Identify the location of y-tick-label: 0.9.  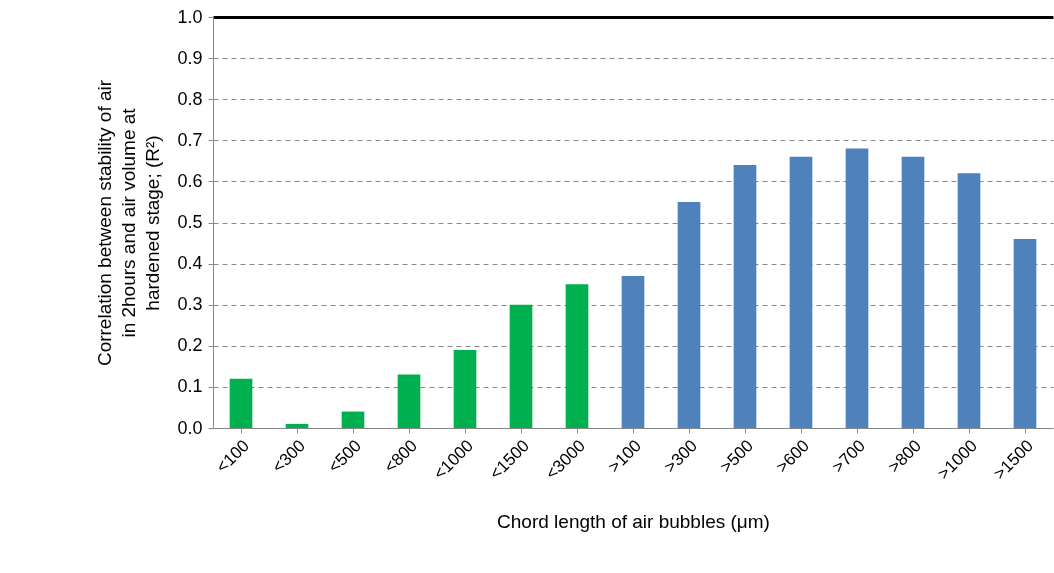
(190, 57).